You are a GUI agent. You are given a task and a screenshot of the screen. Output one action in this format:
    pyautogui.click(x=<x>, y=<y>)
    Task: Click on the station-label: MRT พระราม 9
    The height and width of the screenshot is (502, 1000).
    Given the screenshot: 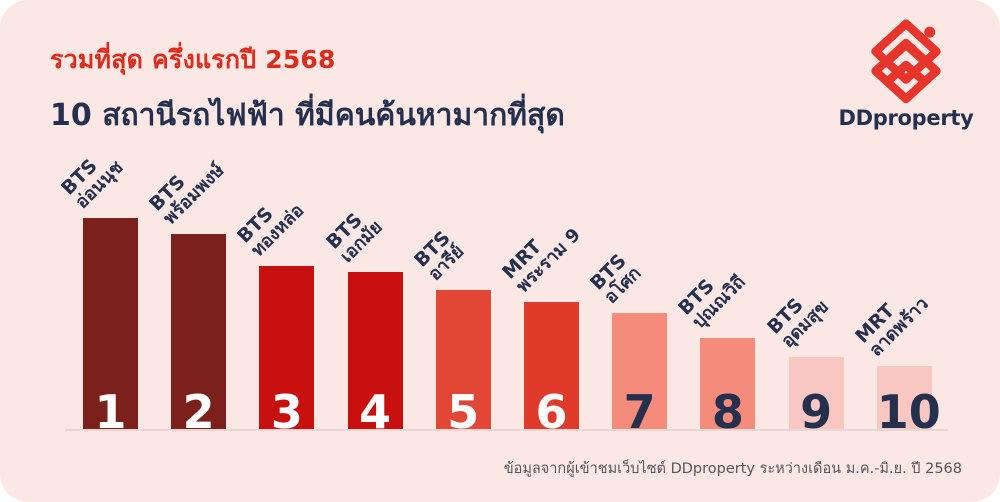 What is the action you would take?
    pyautogui.click(x=541, y=254)
    